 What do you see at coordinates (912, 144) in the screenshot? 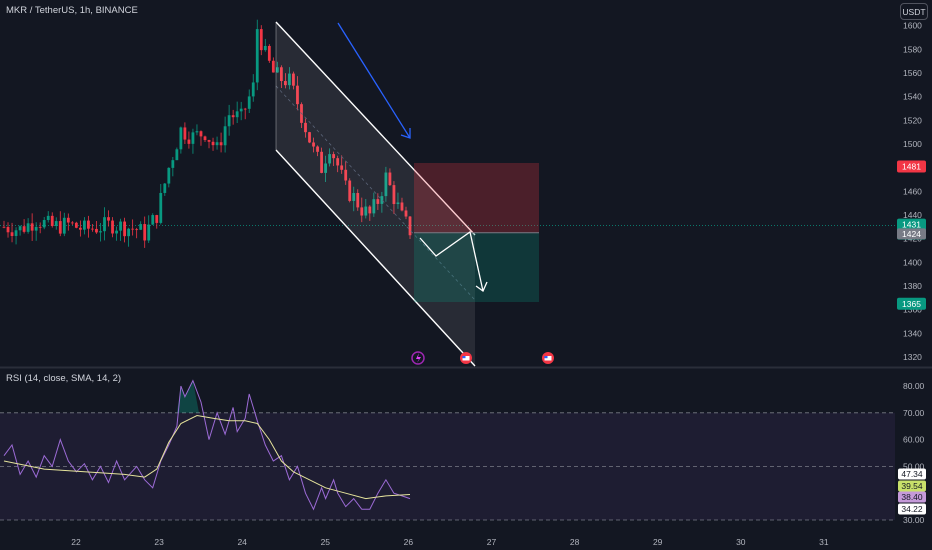
I see `price-tick-label: 1500` at bounding box center [912, 144].